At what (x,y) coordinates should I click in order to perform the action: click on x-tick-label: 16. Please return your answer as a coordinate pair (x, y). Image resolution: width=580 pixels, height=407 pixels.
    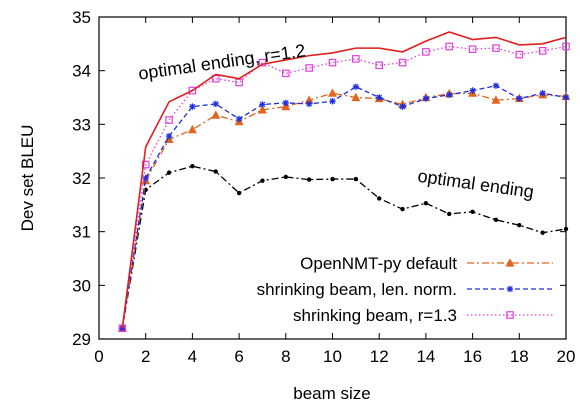
    Looking at the image, I should click on (472, 356).